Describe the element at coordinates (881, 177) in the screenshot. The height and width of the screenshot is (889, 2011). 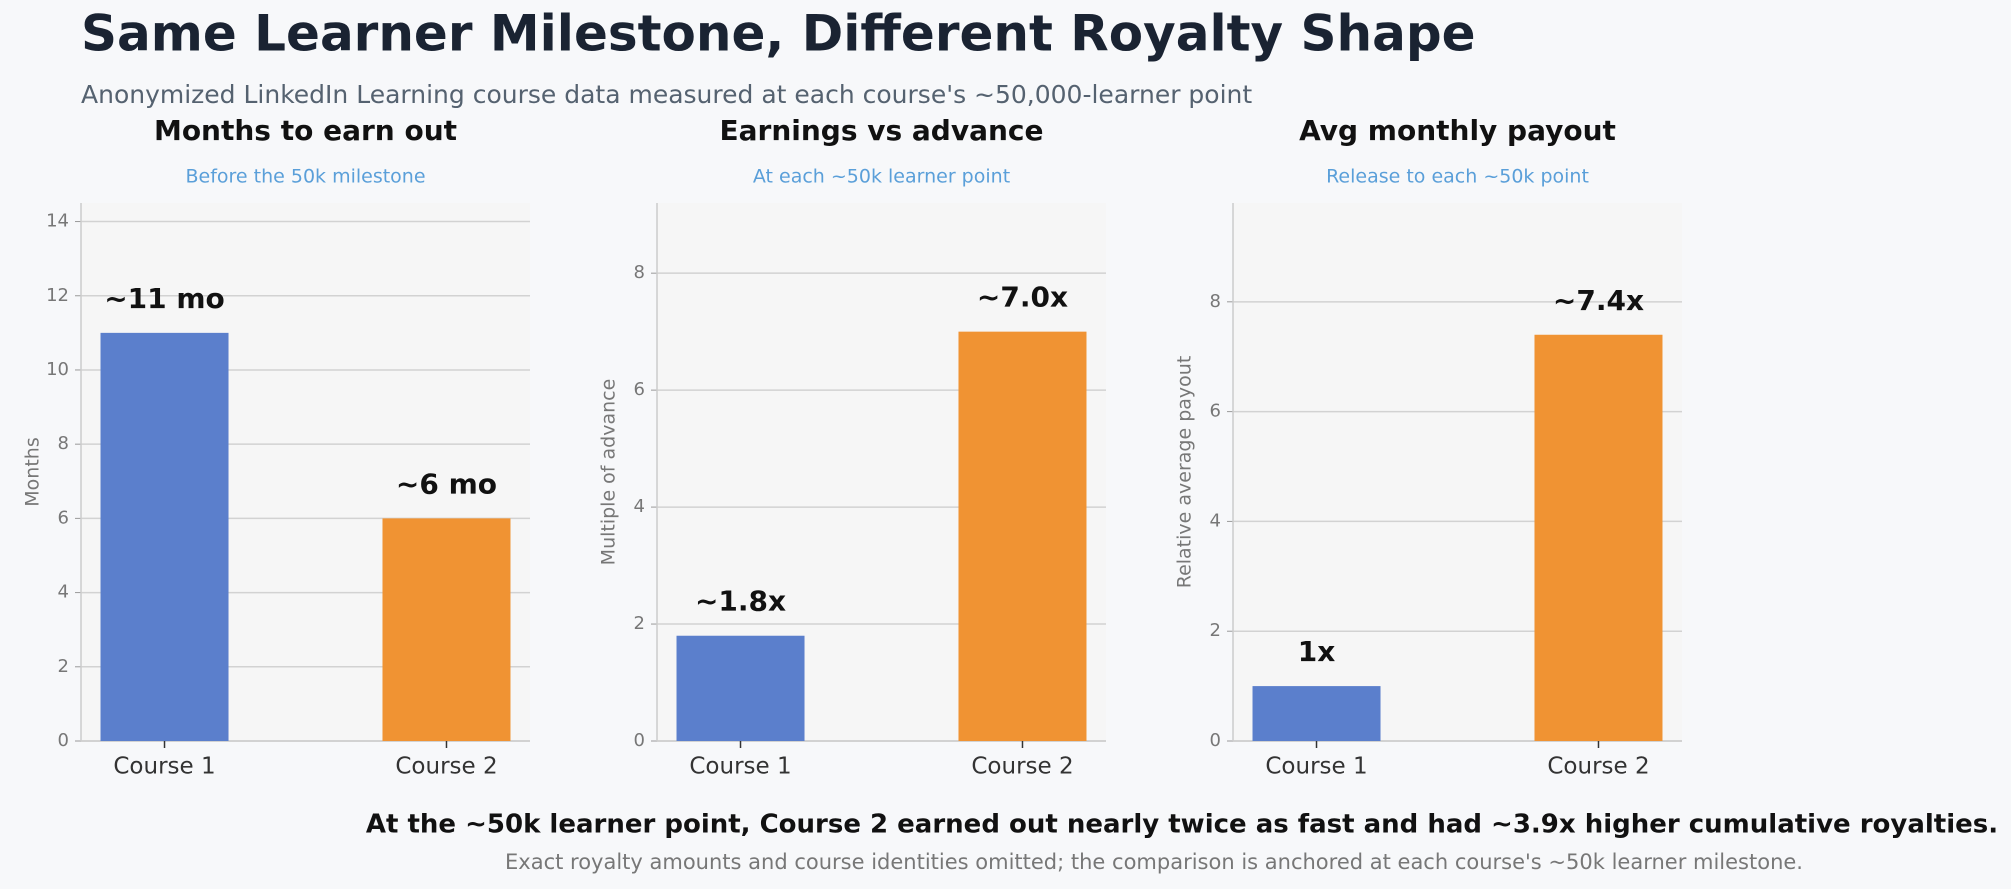
I see `chart-subtitle: At each ~50k learner point` at that location.